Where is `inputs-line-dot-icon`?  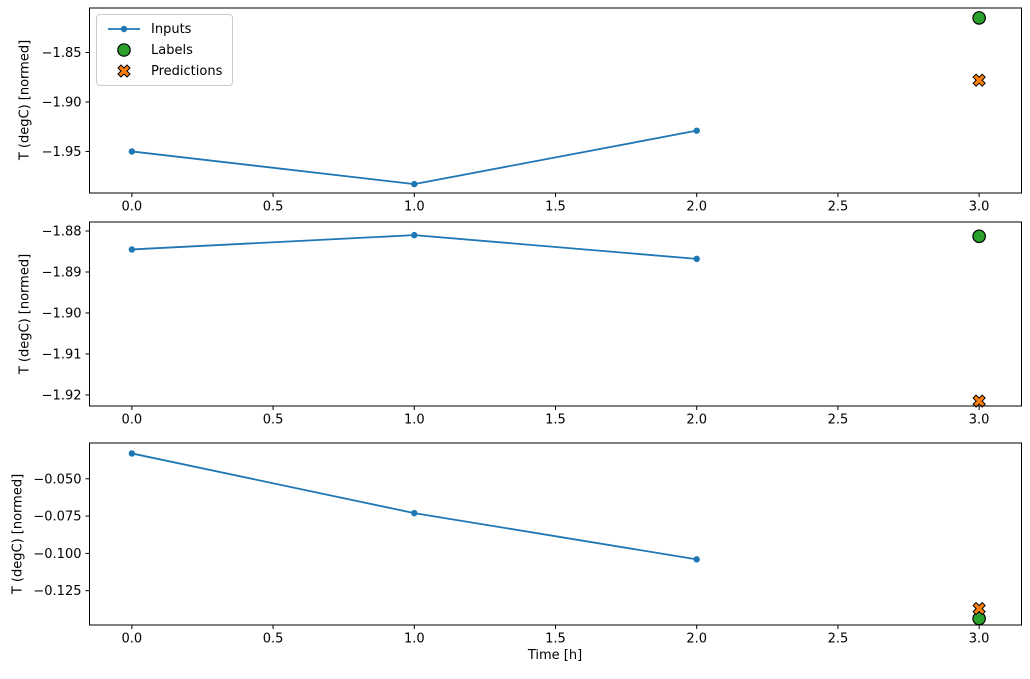 inputs-line-dot-icon is located at coordinates (124, 29).